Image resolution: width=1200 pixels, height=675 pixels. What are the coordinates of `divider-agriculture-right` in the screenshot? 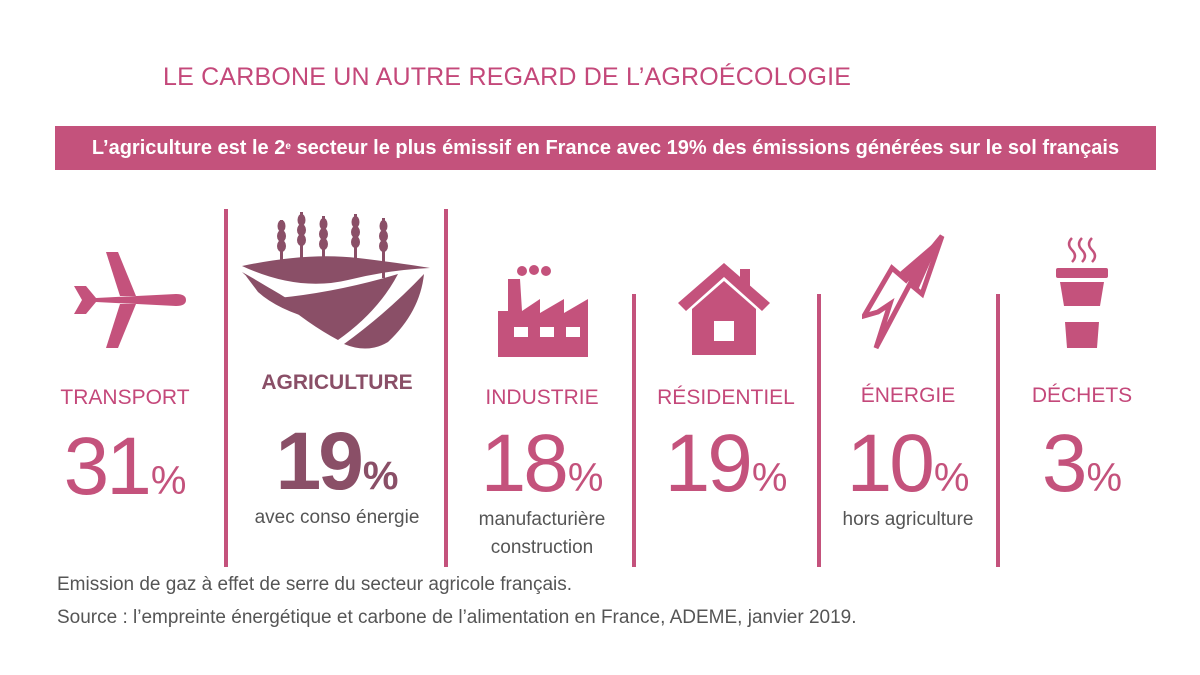 It's located at (446, 388).